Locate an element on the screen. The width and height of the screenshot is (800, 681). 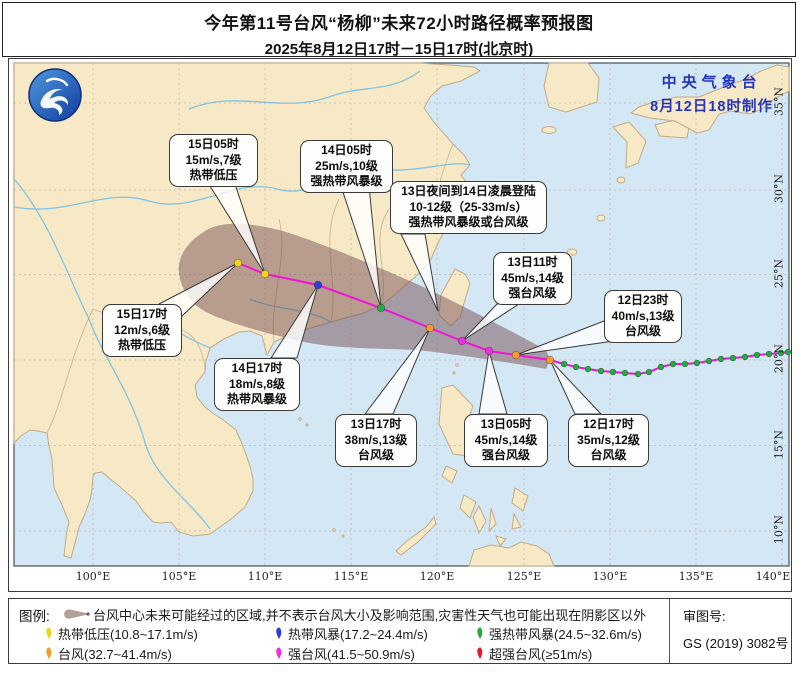
callout-line: 15日17时 is located at coordinates (142, 314).